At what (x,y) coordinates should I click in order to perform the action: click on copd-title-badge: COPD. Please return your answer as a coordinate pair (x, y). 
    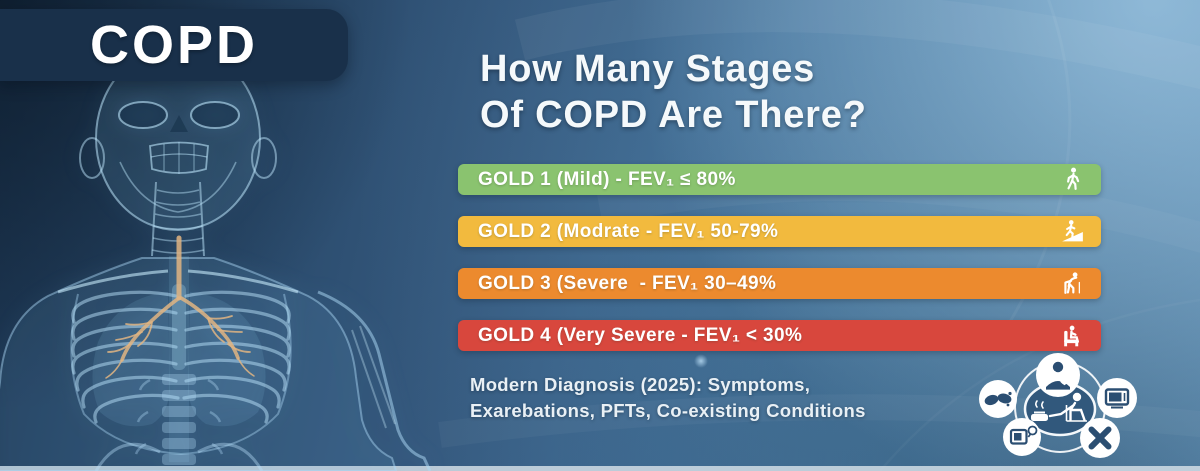
    Looking at the image, I should click on (174, 45).